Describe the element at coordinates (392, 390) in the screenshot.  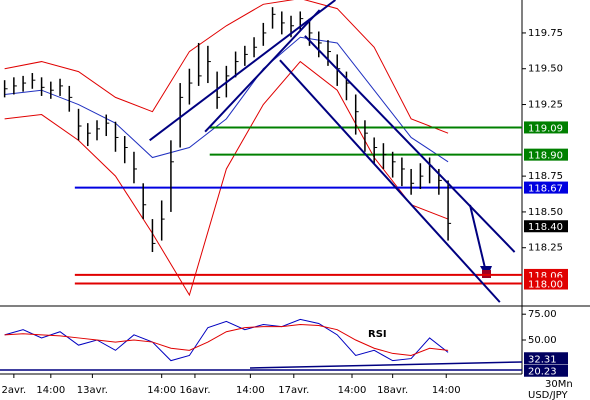
I see `x-tick-label: 18avr.` at that location.